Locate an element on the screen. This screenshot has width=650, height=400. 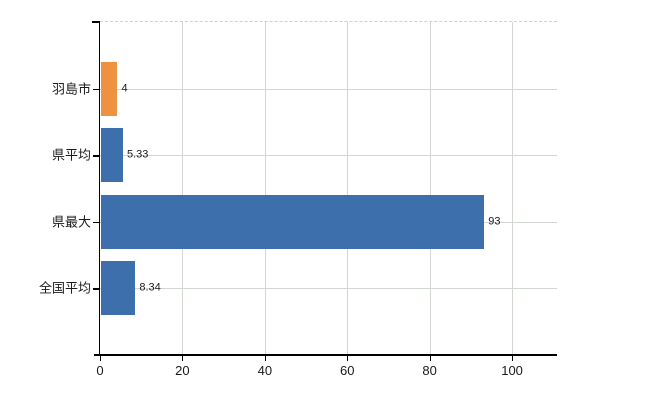
category-label: 全国平均 is located at coordinates (64, 288).